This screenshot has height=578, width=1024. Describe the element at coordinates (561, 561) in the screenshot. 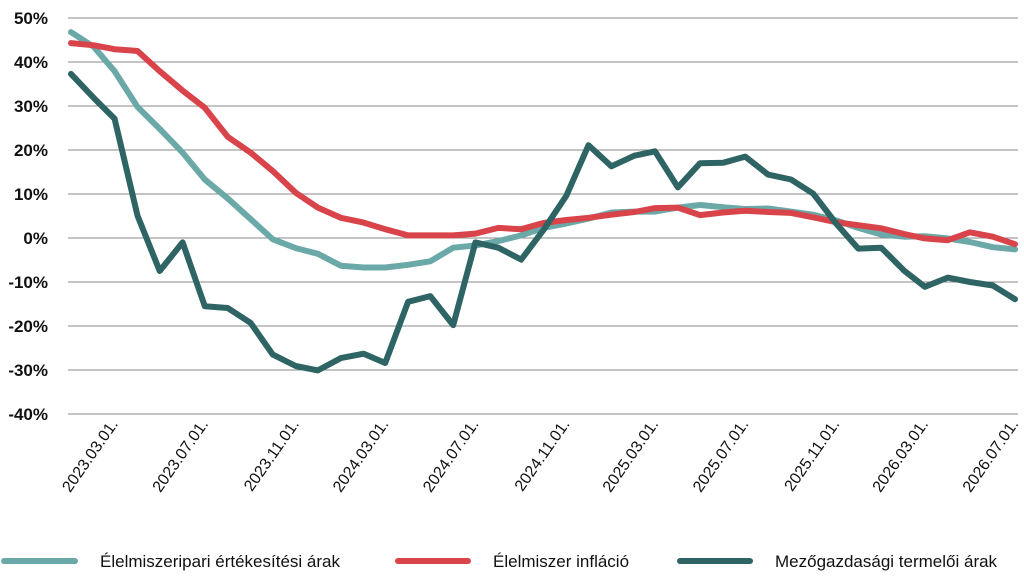

I see `legend-label: Élelmiszer infláció` at that location.